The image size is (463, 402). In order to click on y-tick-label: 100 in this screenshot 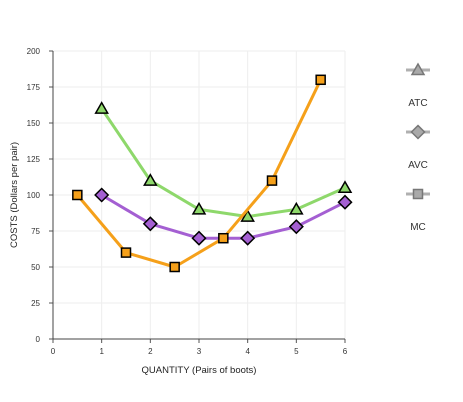, I will do `click(34, 195)`.